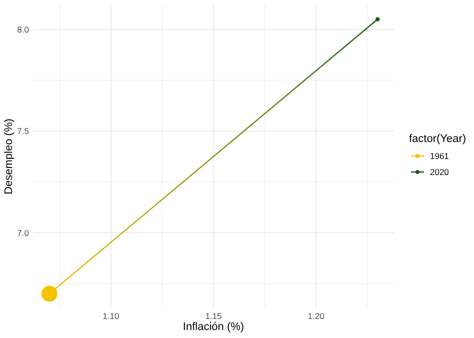 The image size is (474, 338). Describe the element at coordinates (440, 172) in the screenshot. I see `legend-label: 2020` at that location.